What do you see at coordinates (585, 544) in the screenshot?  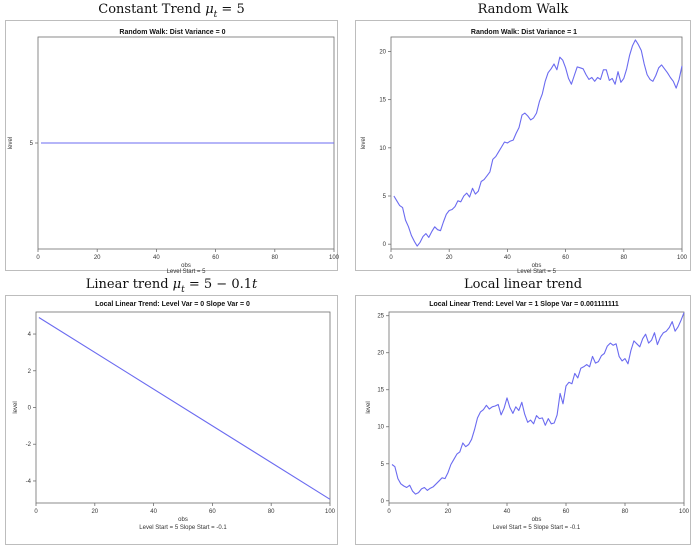 I see `watermark` at bounding box center [585, 544].